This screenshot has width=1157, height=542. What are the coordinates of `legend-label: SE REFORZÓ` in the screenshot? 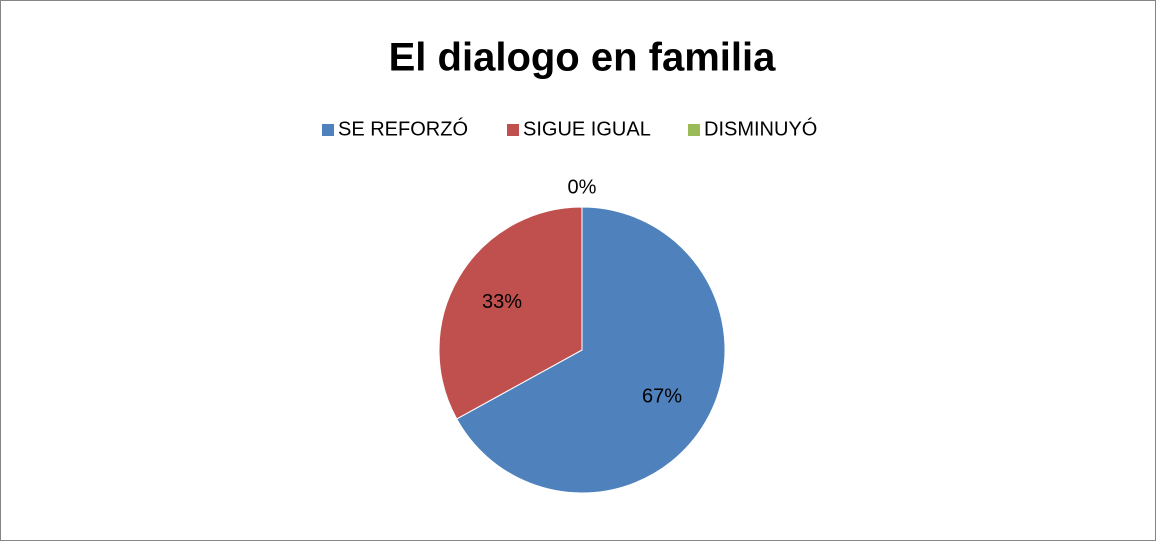 It's located at (403, 128).